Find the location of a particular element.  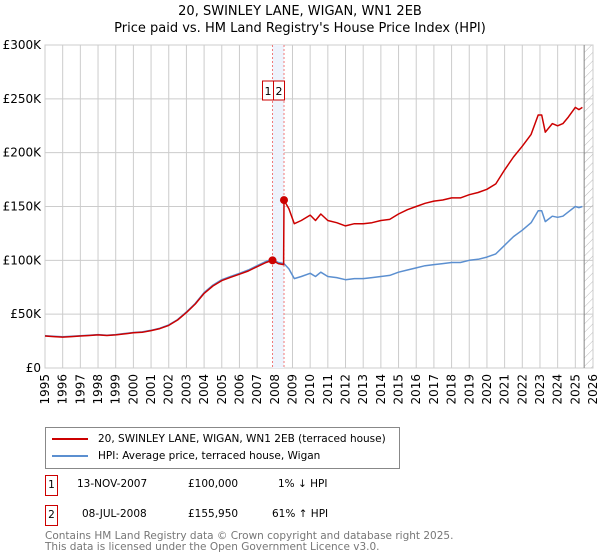

sale-row-1: 1 13-NOV-2007 £100,000 1% ↓ HPI is located at coordinates (295, 485).